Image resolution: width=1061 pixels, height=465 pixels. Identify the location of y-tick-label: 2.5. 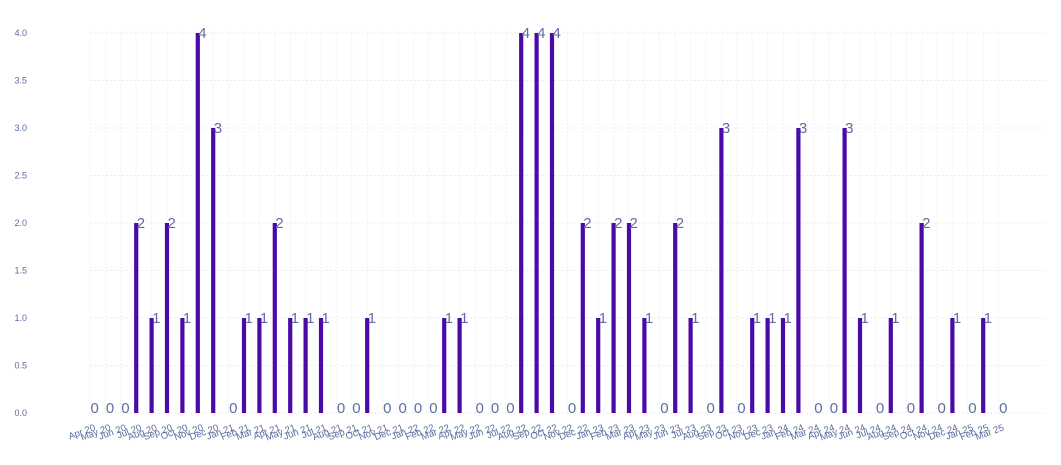
(20, 176).